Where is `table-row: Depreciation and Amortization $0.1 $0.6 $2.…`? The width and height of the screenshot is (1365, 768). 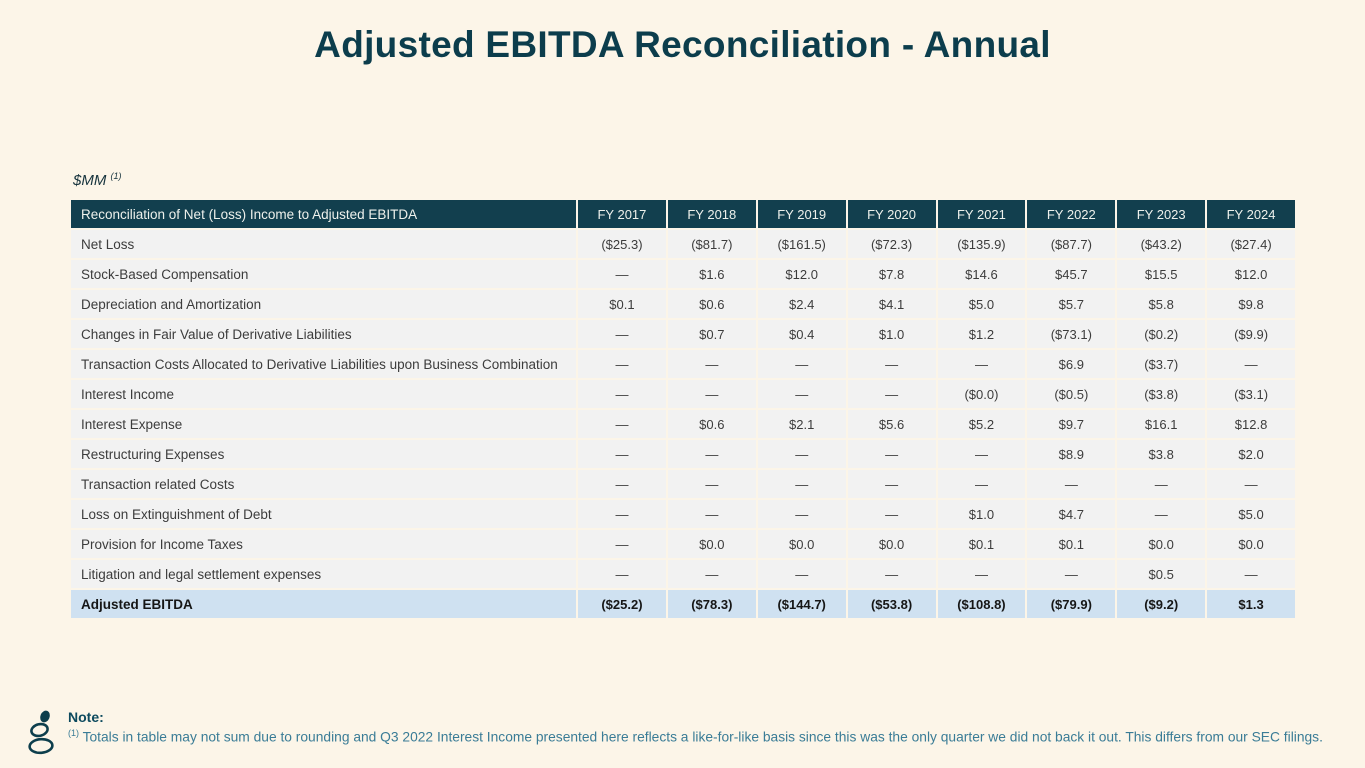
table-row: Depreciation and Amortization $0.1 $0.6 $2.… is located at coordinates (683, 304).